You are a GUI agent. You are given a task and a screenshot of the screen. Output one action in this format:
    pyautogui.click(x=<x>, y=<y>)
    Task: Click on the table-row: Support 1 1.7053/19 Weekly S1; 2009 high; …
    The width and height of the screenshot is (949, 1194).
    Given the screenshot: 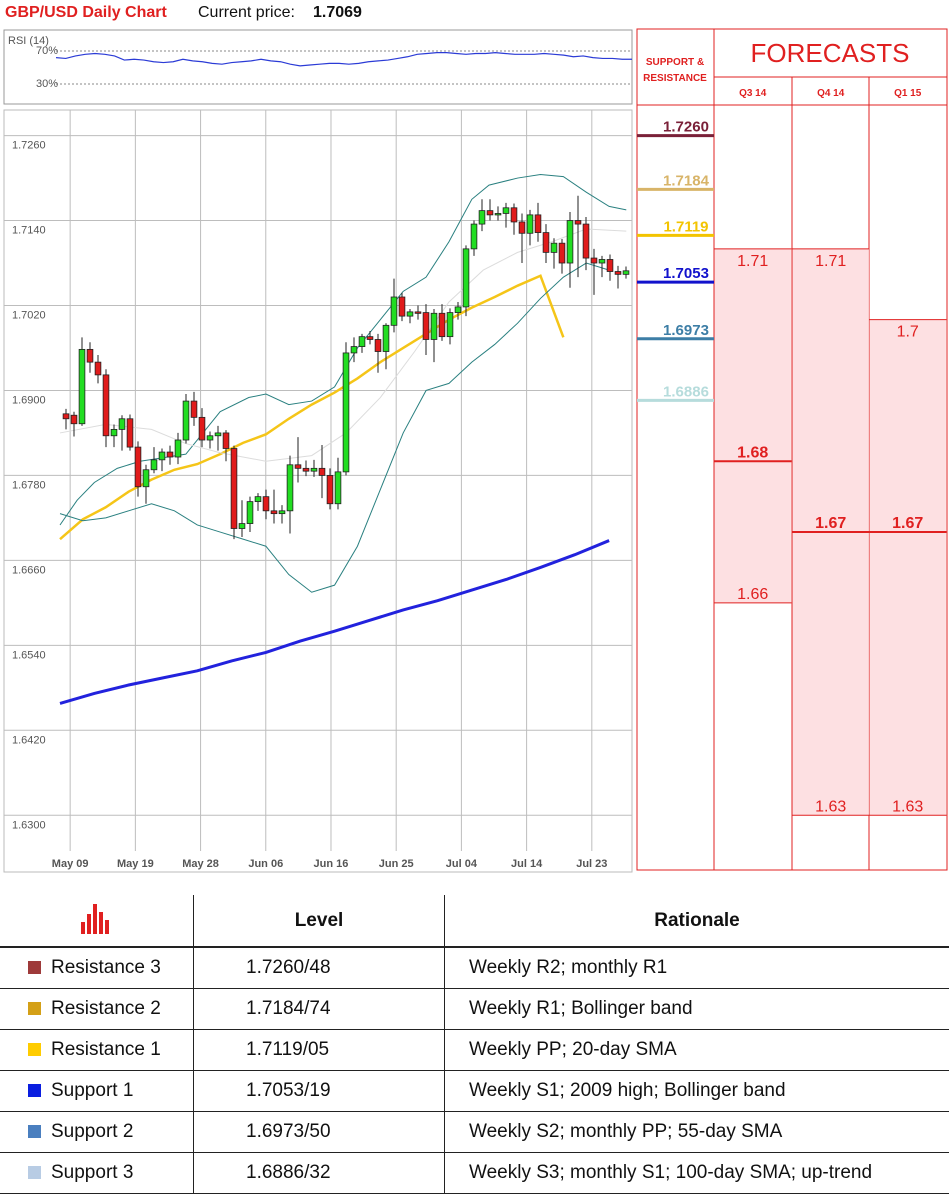 What is the action you would take?
    pyautogui.click(x=474, y=1091)
    